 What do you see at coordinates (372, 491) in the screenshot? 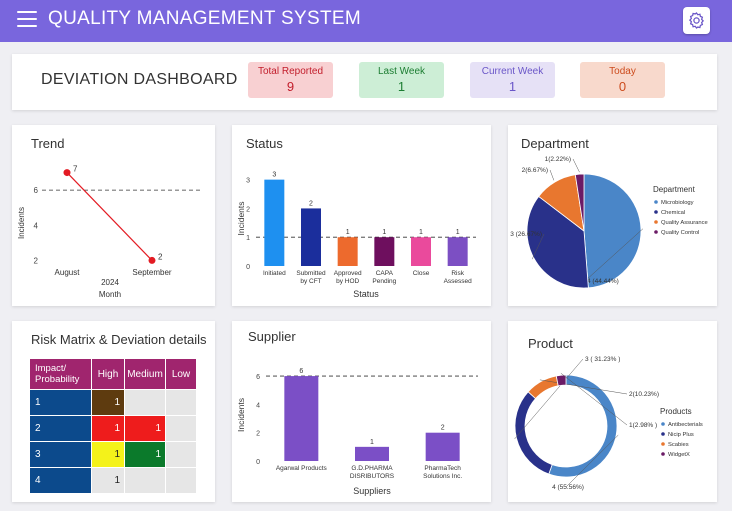
I see `x-axis-title: Suppliers` at bounding box center [372, 491].